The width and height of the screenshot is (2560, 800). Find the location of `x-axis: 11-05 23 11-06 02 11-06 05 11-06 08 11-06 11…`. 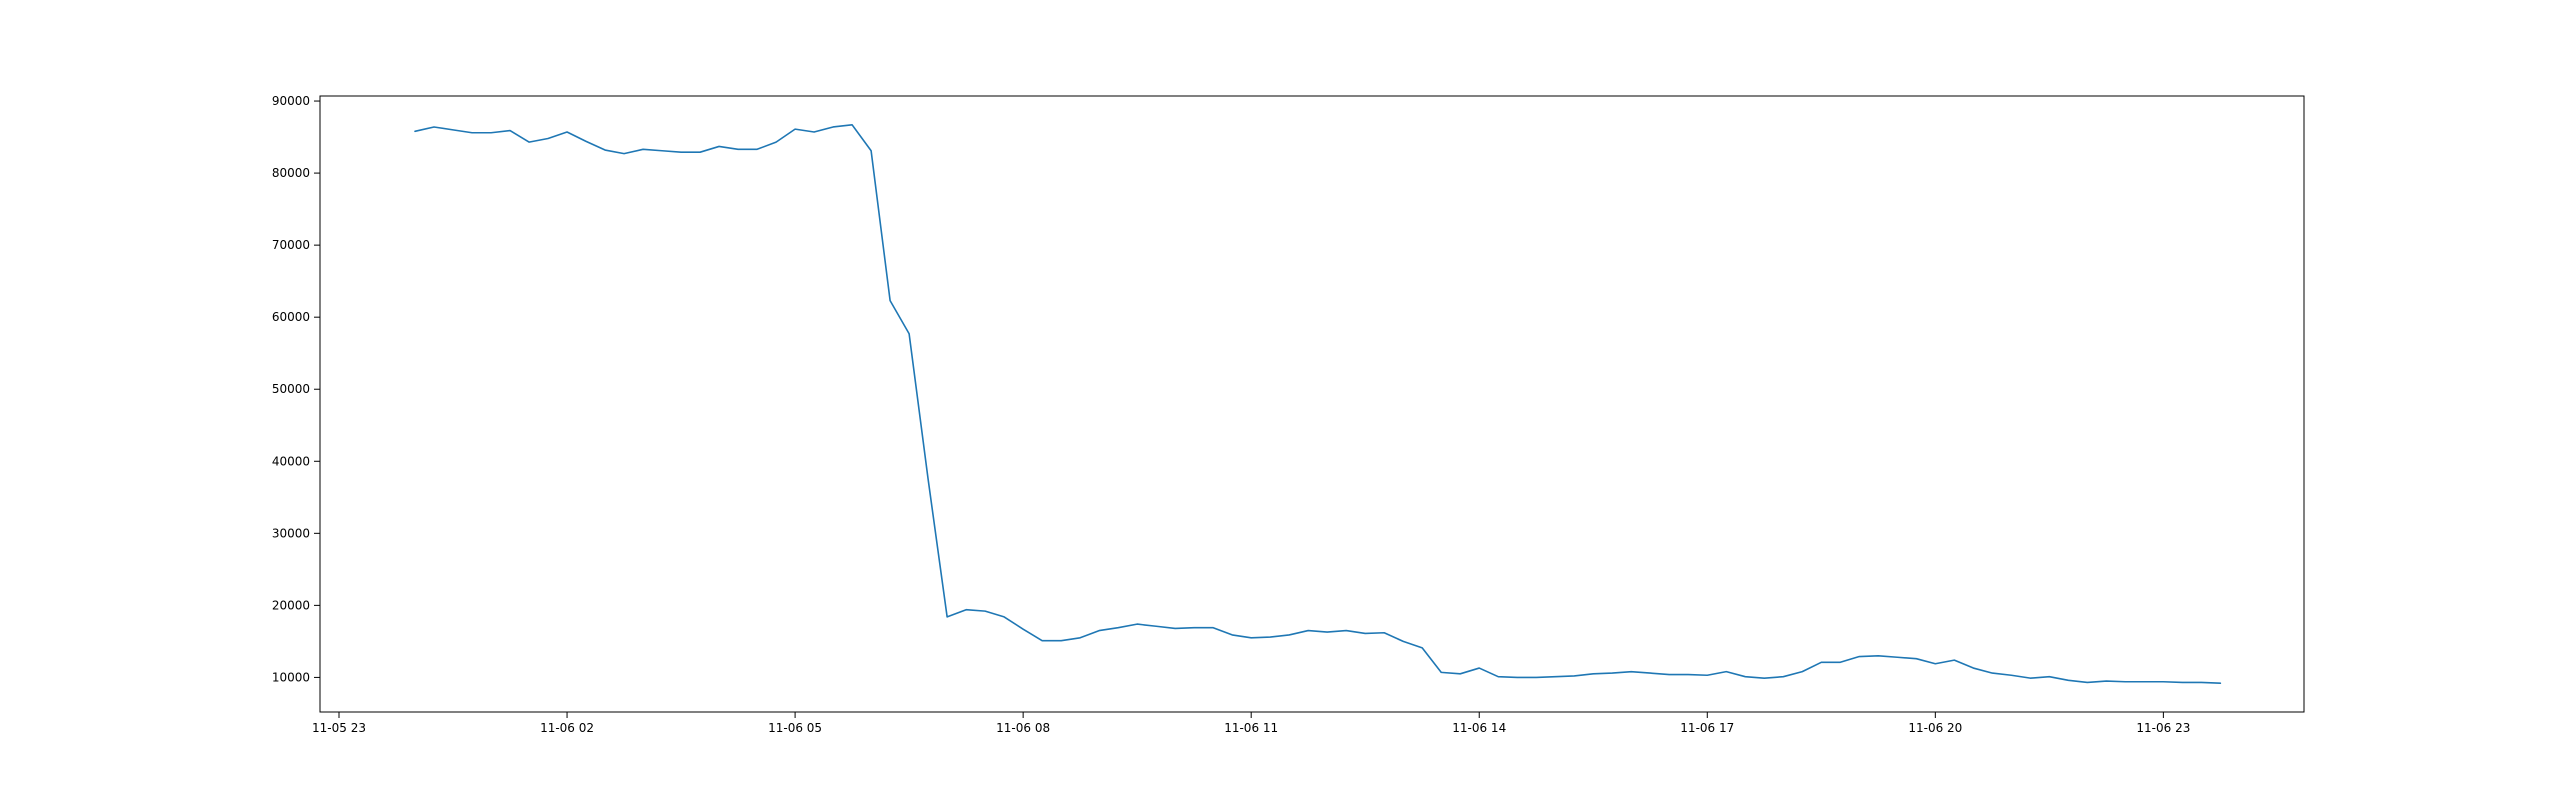

x-axis: 11-05 23 11-06 02 11-06 05 11-06 08 11-06 11… is located at coordinates (1251, 723).